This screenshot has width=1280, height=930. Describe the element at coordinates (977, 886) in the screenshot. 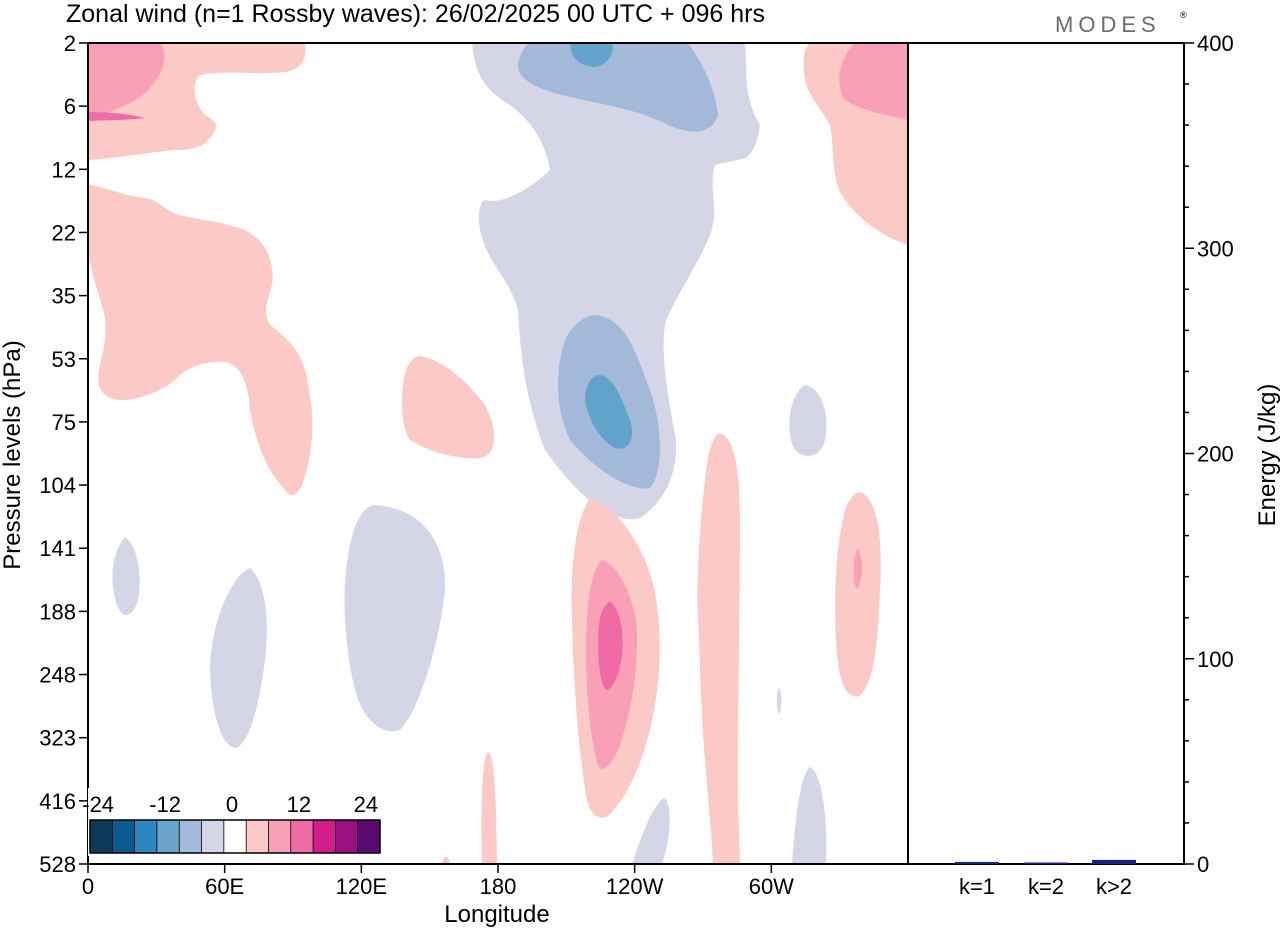

I see `energy-category-label: k=1` at that location.